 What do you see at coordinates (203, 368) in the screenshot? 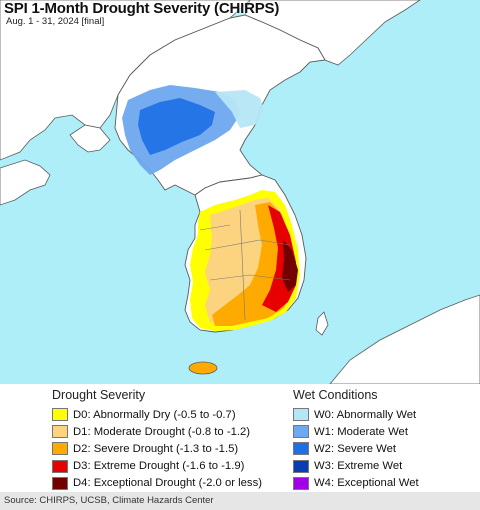
I see `jeju-island` at bounding box center [203, 368].